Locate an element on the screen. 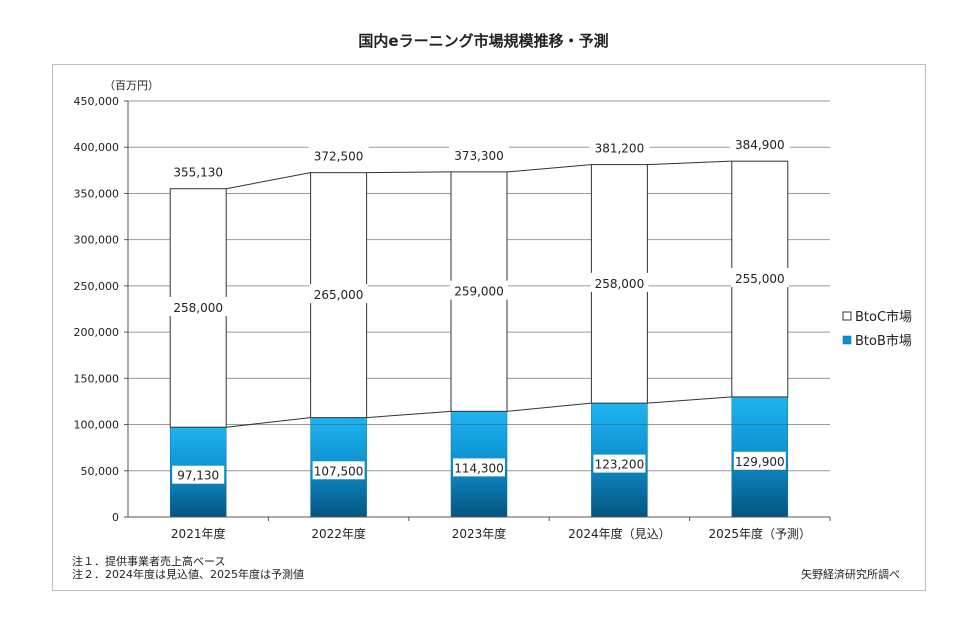 Image resolution: width=967 pixels, height=619 pixels. footnote-1: 注１．提供事業者売上高ベース is located at coordinates (149, 561).